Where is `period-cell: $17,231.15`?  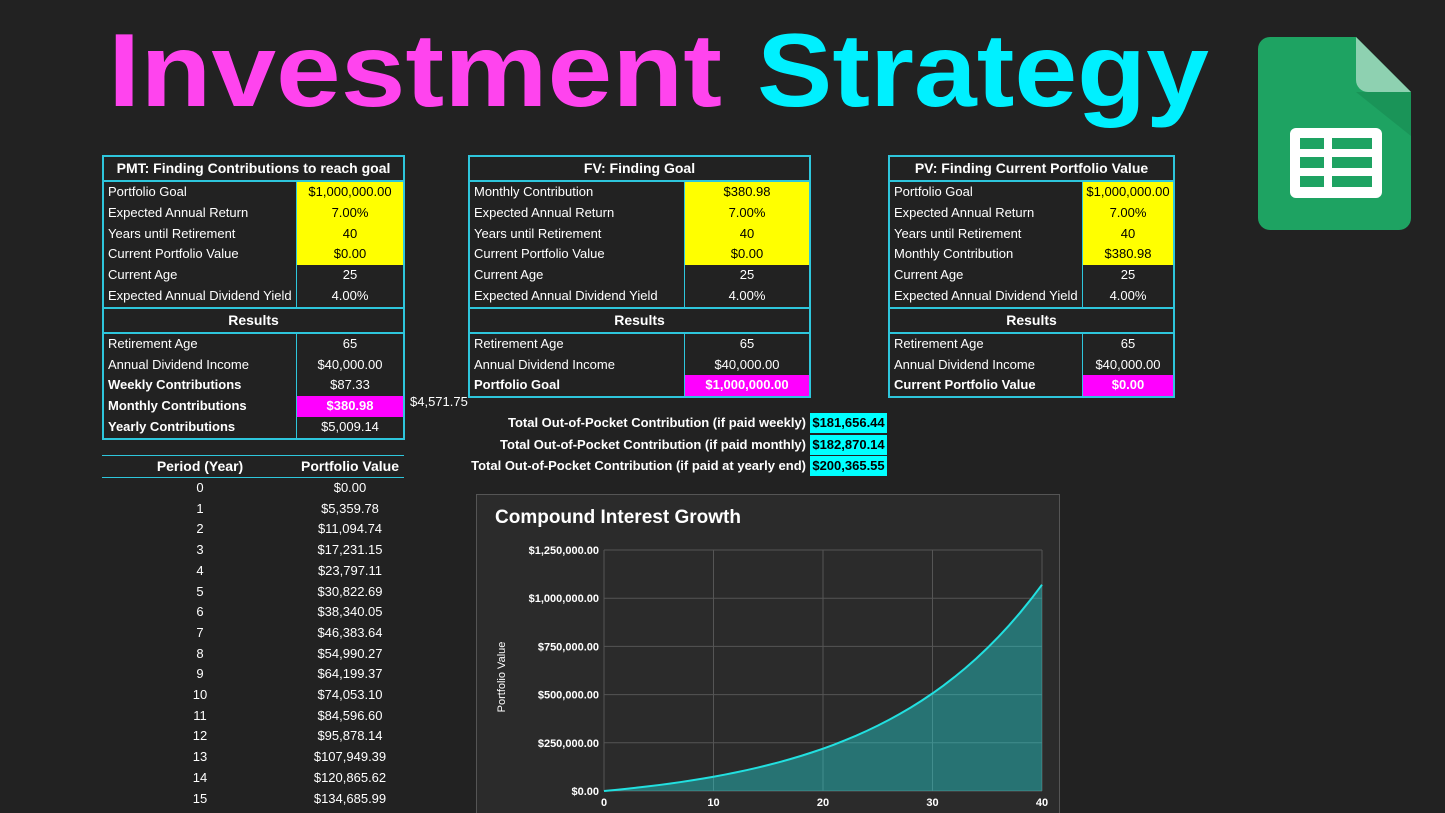
period-cell: $17,231.15 is located at coordinates (350, 550).